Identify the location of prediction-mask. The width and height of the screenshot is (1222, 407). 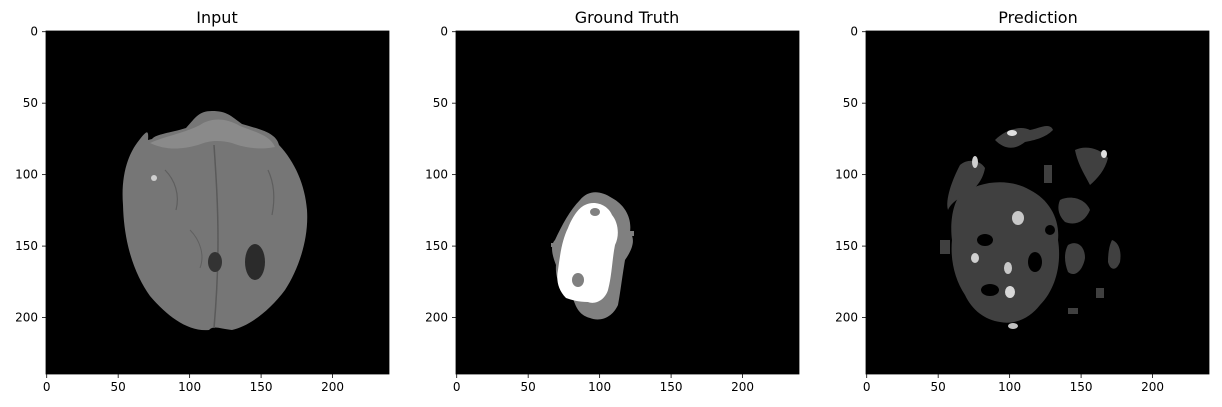
(1030, 227).